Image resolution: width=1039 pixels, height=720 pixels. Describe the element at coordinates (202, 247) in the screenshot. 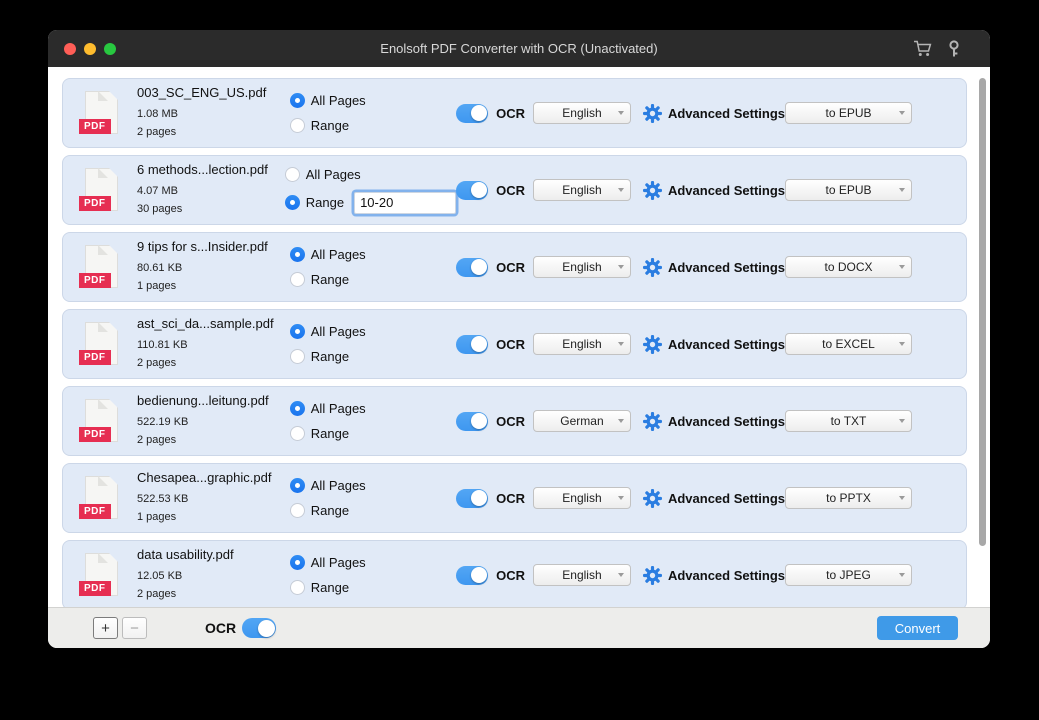

I see `file-name: 9 tips for s...Insider.pdf` at that location.